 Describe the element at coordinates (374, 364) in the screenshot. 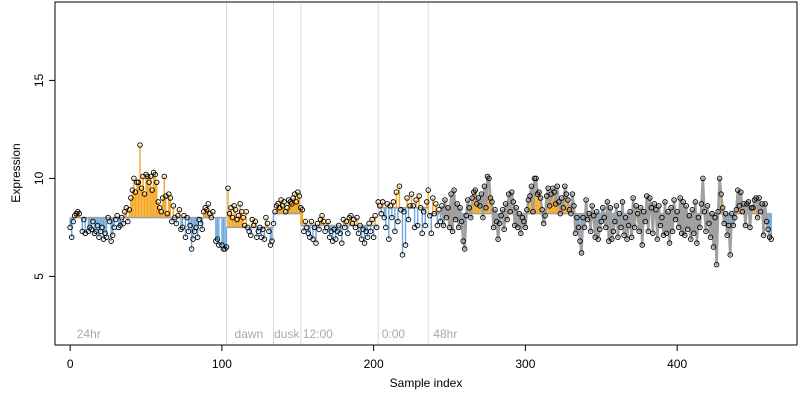

I see `x-tick-label: 200` at that location.